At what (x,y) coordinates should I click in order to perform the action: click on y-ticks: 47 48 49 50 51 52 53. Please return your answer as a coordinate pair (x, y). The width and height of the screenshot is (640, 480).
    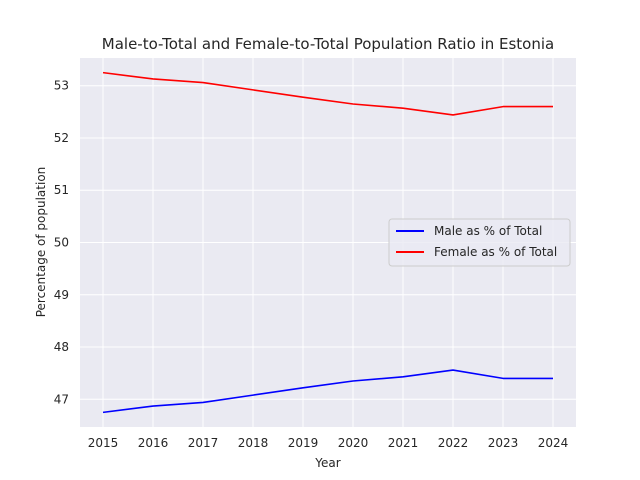
    Looking at the image, I should click on (61, 243).